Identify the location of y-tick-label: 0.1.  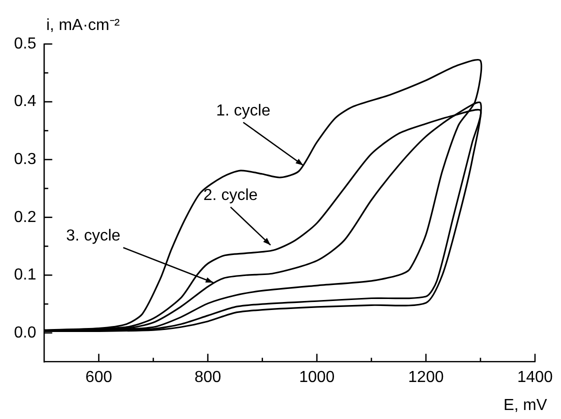
(25, 275).